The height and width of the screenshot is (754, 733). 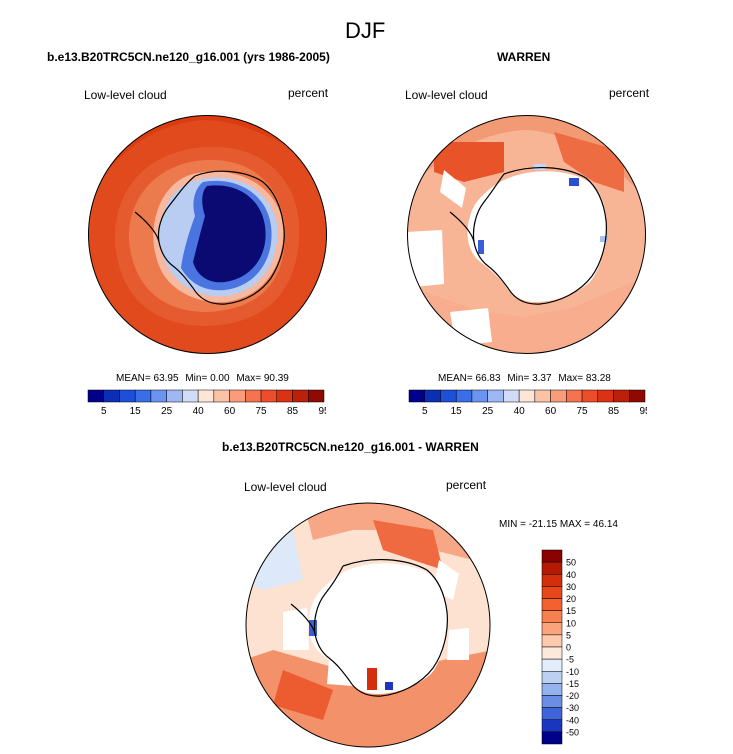 What do you see at coordinates (220, 378) in the screenshot?
I see `panel1-min-value: 0.00` at bounding box center [220, 378].